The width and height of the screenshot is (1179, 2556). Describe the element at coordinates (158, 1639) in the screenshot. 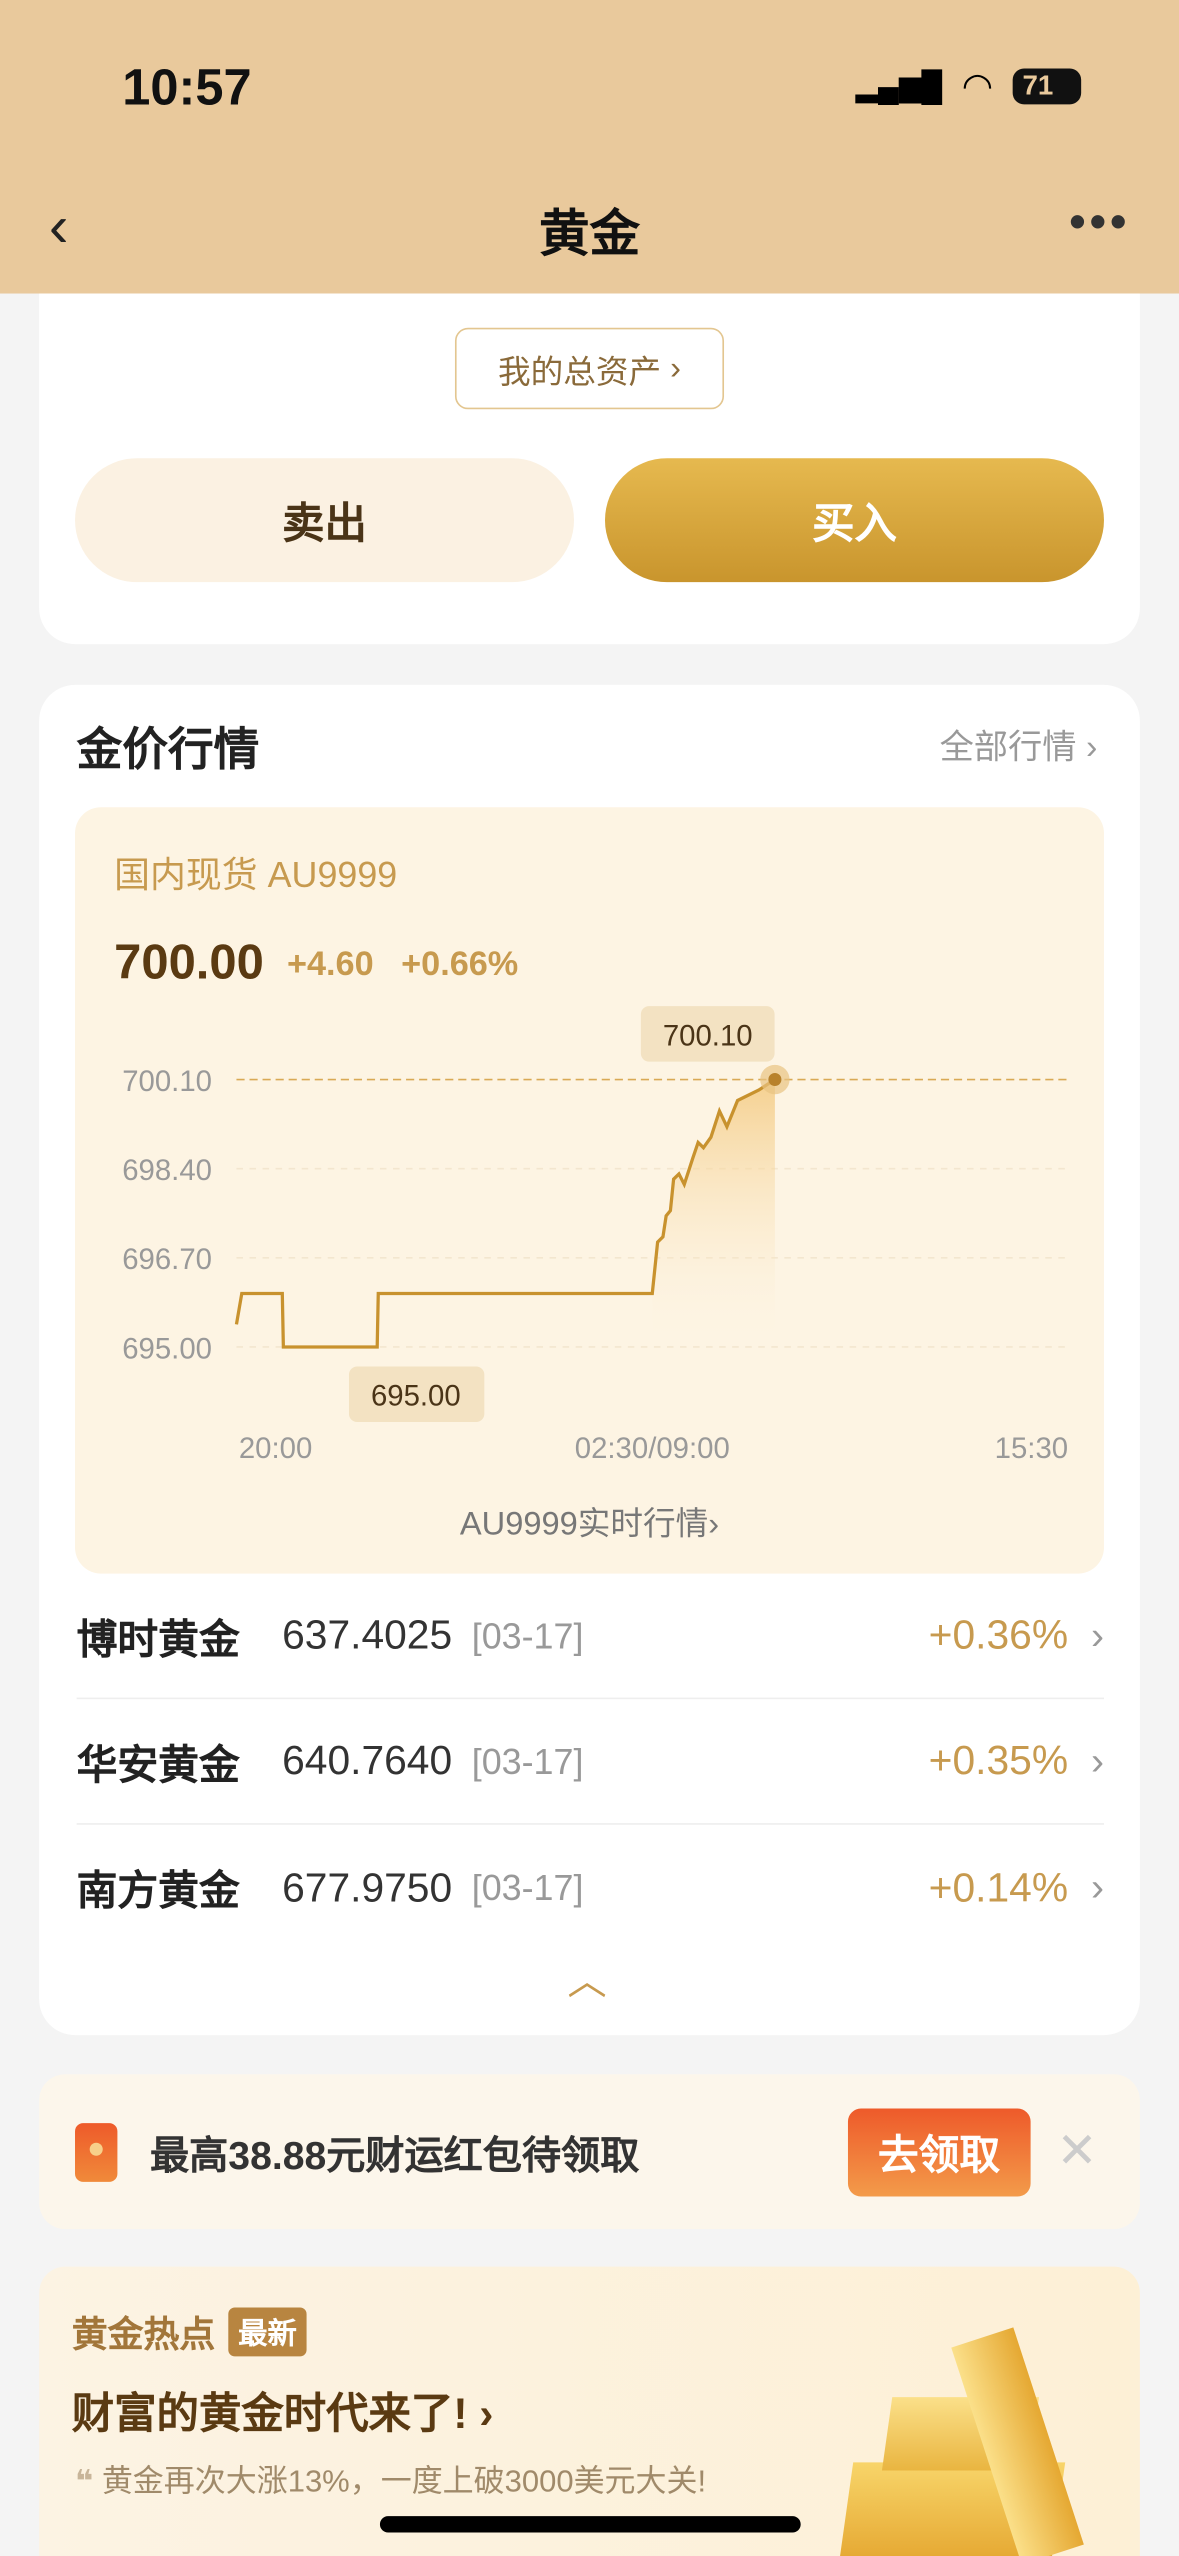

I see `fund-name: 博时黄金` at that location.